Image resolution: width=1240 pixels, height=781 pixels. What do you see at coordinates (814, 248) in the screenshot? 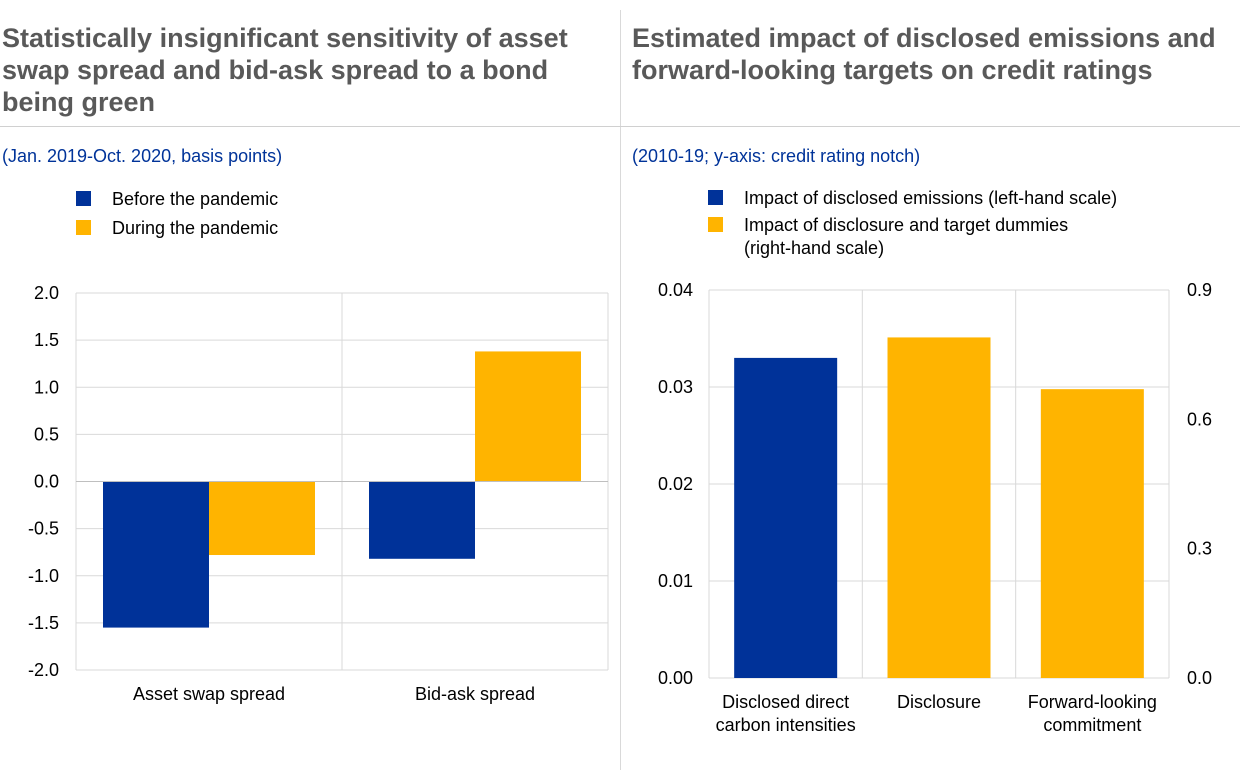
I see `legend-label-line2: (right-hand scale)` at bounding box center [814, 248].